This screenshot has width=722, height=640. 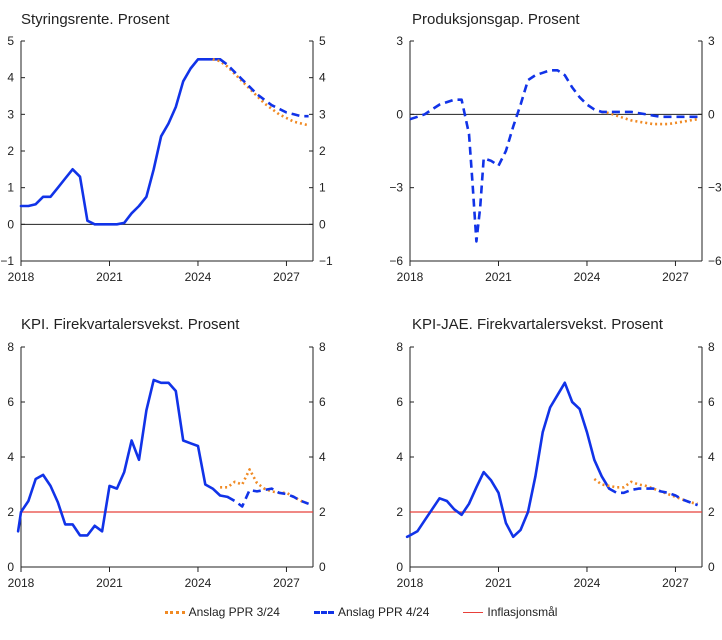 I want to click on y-tick-label-left: 5, so click(x=10, y=41).